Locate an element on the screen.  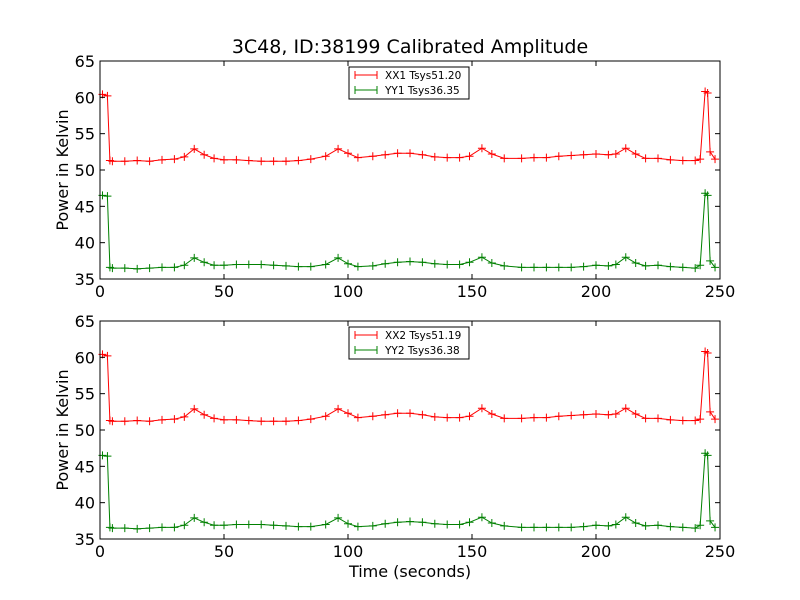
bottom-legend-box is located at coordinates (409, 343).